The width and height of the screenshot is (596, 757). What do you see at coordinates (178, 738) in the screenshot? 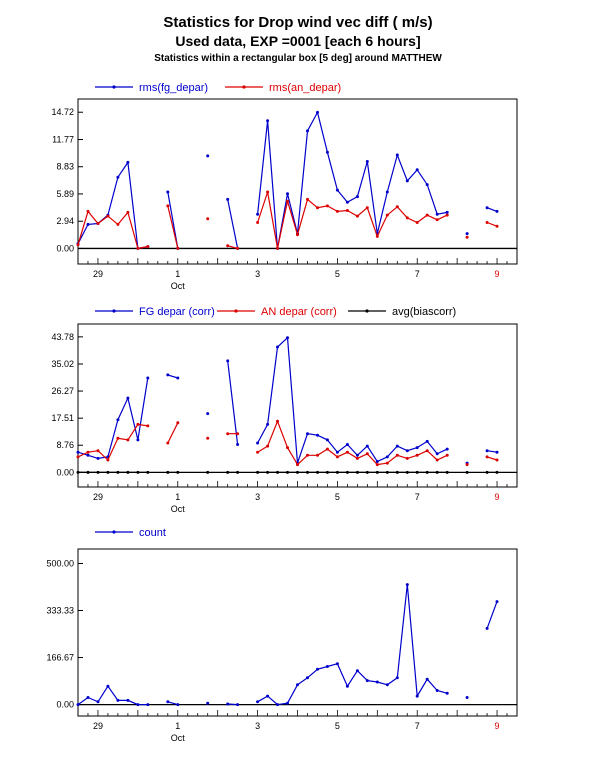
I see `x-month-label: Oct` at bounding box center [178, 738].